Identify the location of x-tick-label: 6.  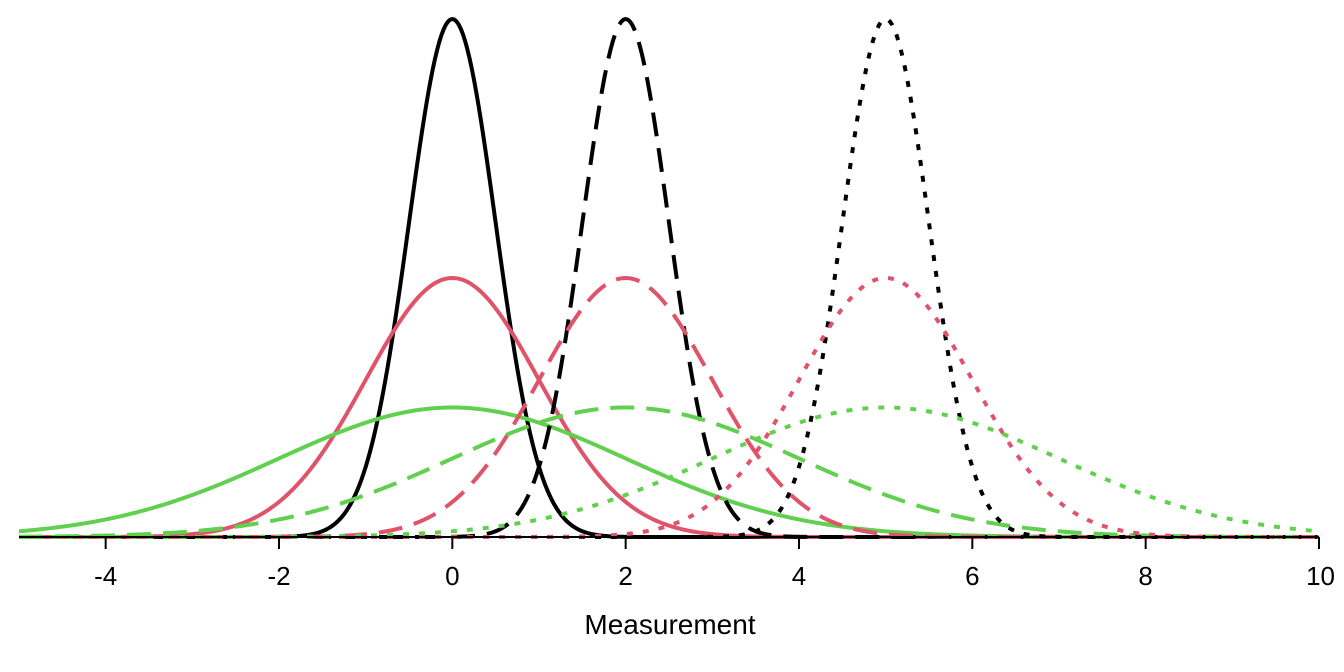
(972, 576).